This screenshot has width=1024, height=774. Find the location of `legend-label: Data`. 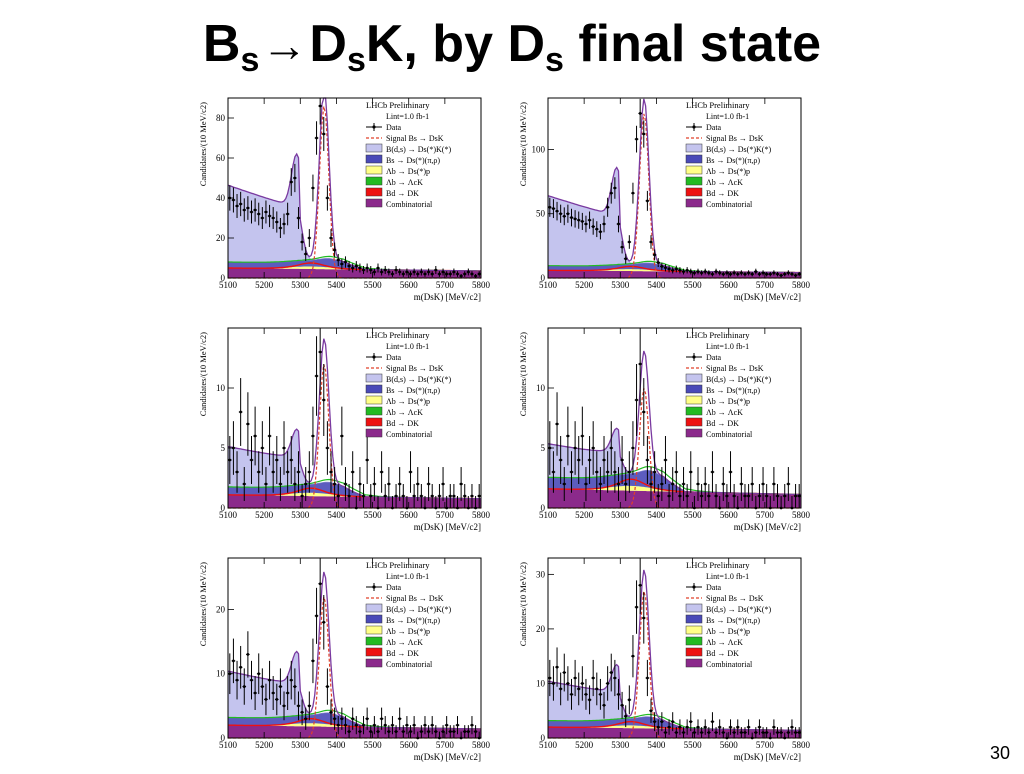

legend-label: Data is located at coordinates (394, 587).